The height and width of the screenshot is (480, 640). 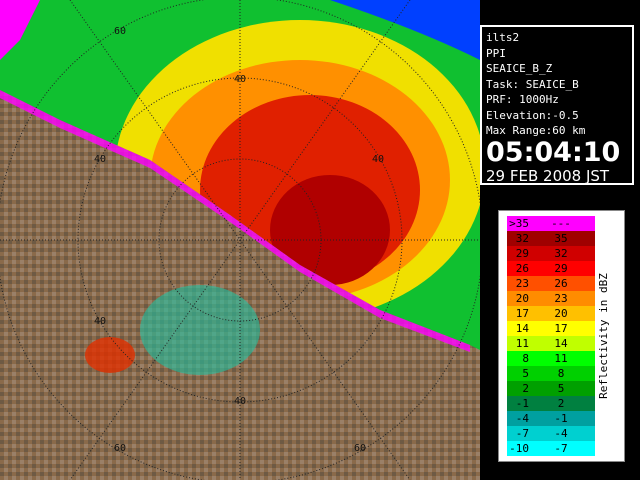 I want to click on legend-high: 29, so click(x=560, y=268).